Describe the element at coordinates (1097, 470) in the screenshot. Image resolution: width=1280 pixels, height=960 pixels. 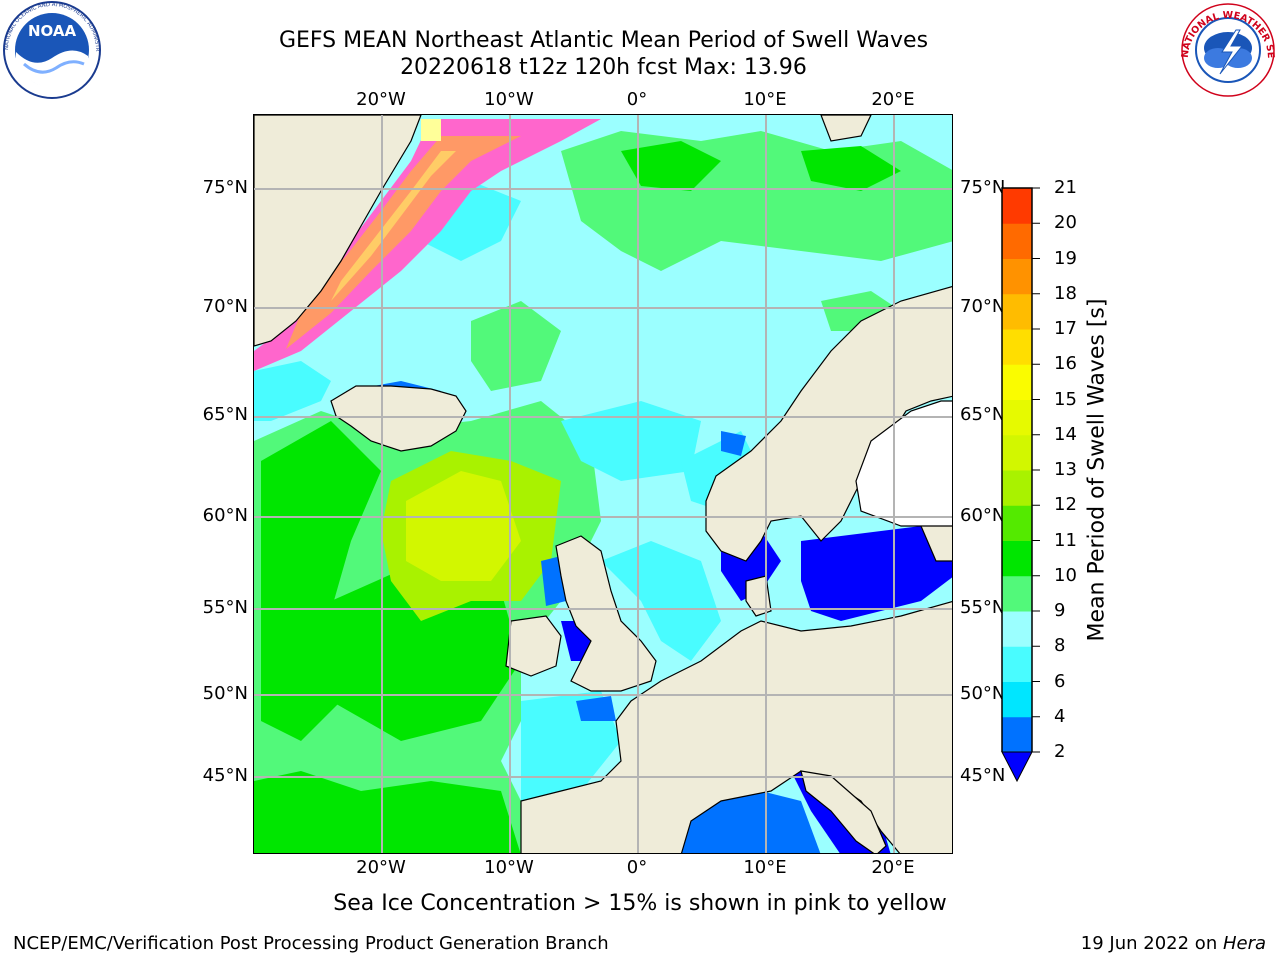
I see `colorbar-title: Mean Period of Swell Waves [s]` at that location.